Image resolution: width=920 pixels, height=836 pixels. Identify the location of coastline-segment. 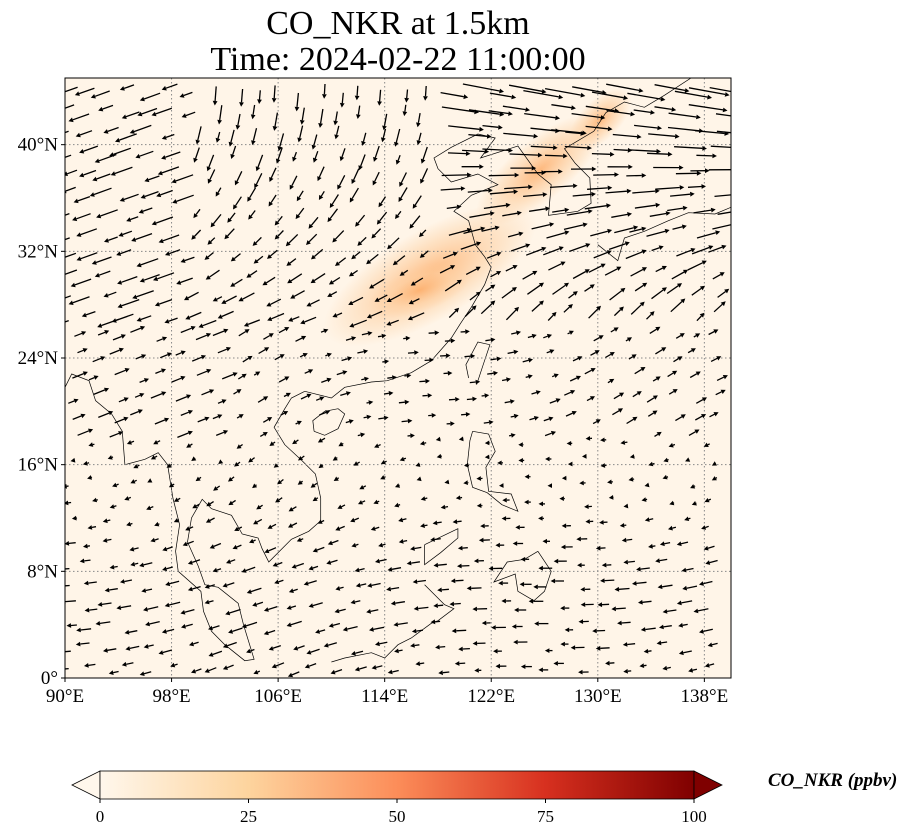
(522, 576).